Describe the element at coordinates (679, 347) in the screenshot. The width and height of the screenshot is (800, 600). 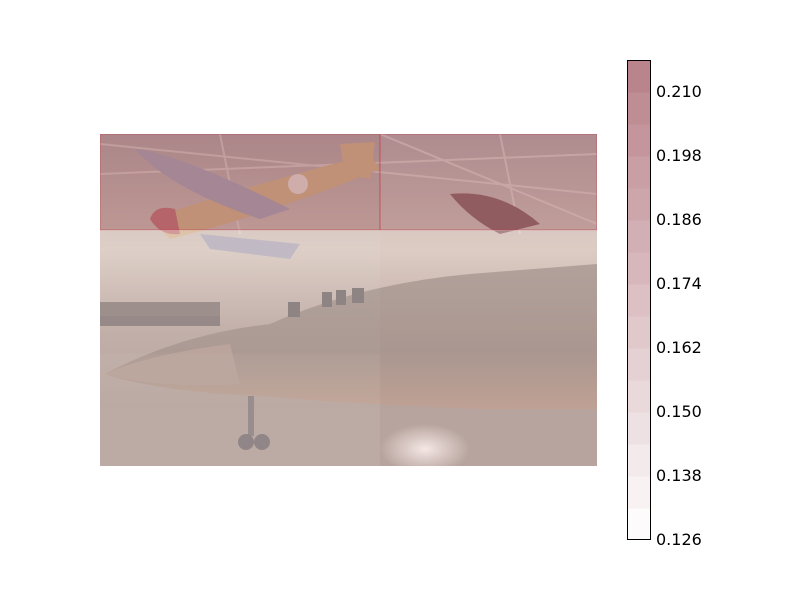
I see `colorbar-tick-label: 0.162` at that location.